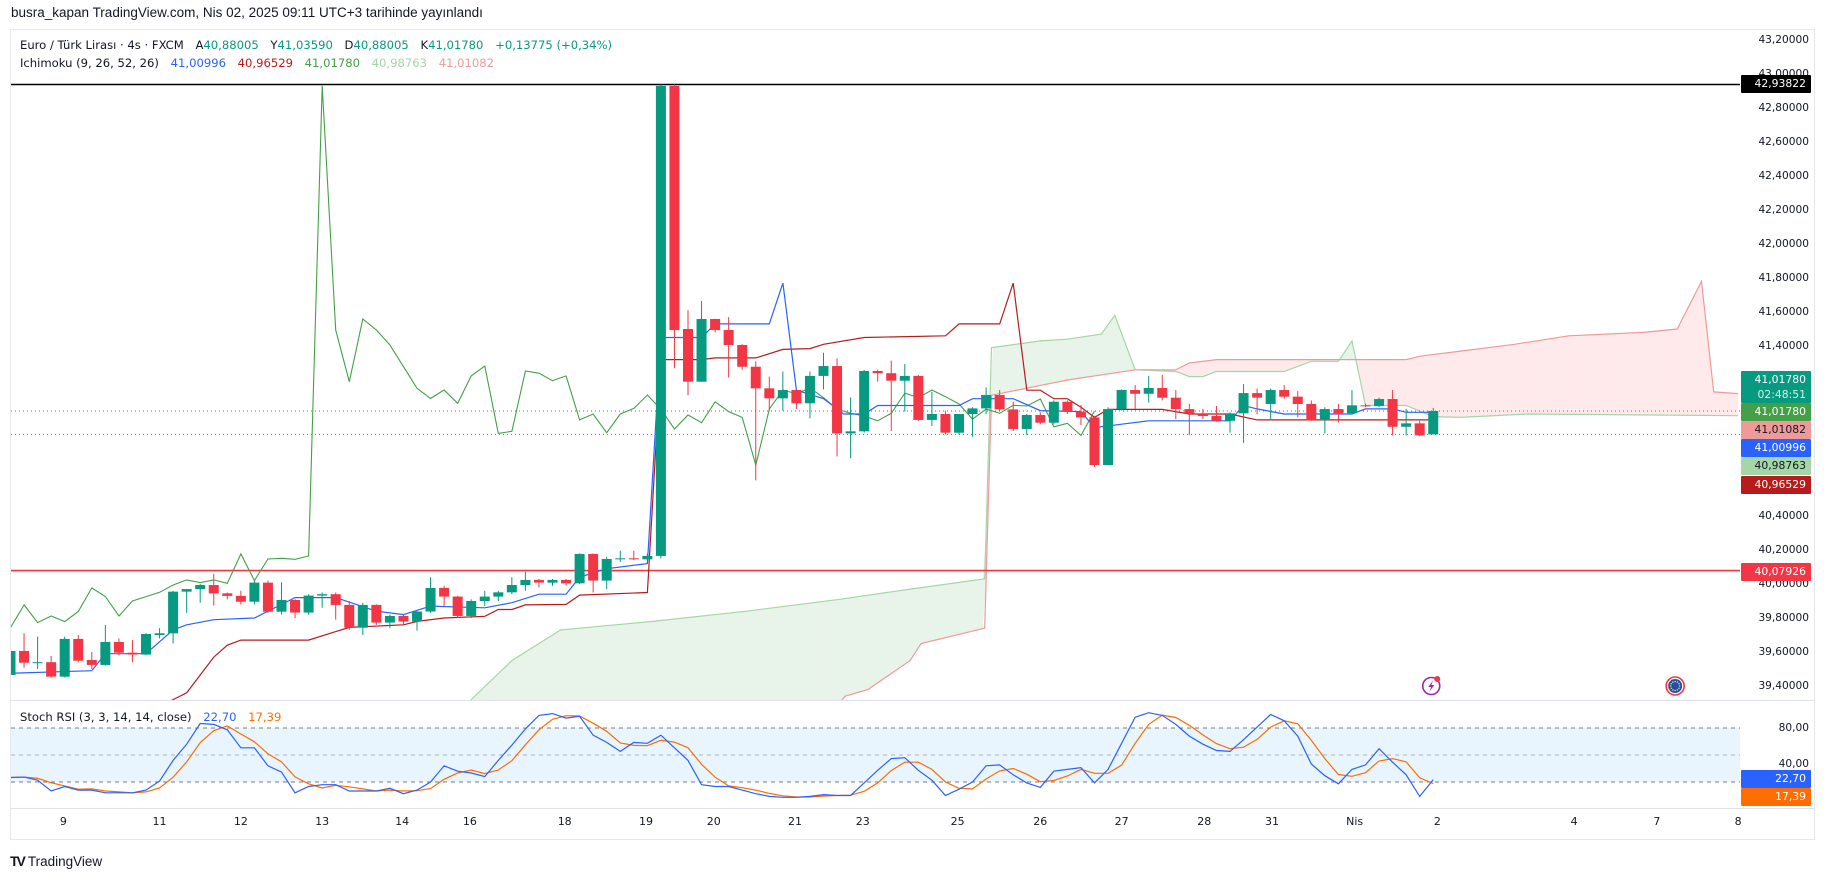 Image resolution: width=1825 pixels, height=878 pixels. I want to click on resistance-price-label: 42,93822, so click(1776, 84).